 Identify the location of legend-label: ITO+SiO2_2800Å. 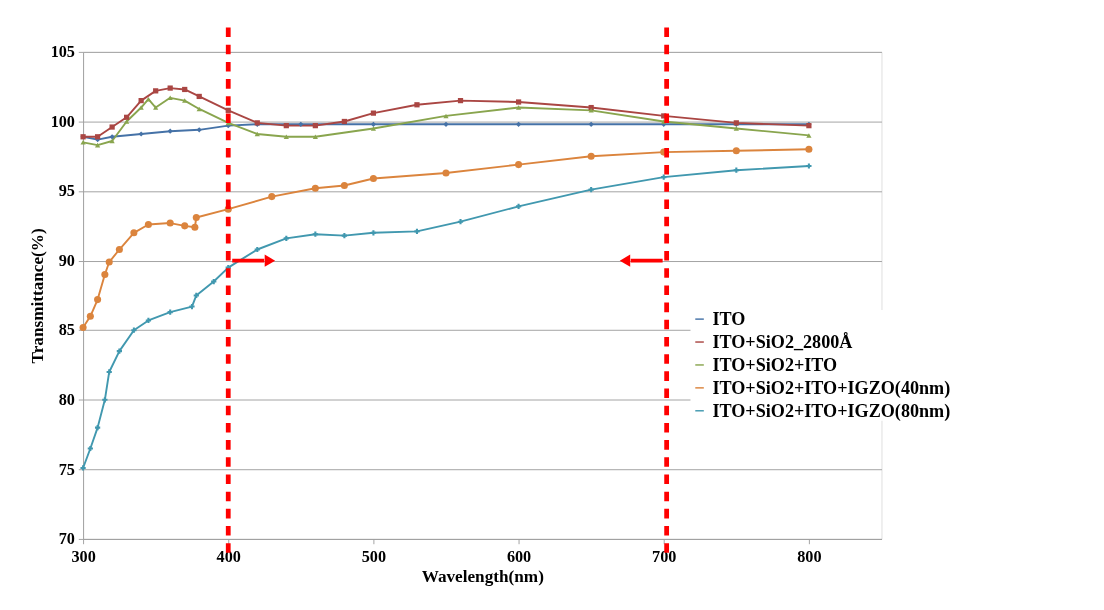
(782, 341).